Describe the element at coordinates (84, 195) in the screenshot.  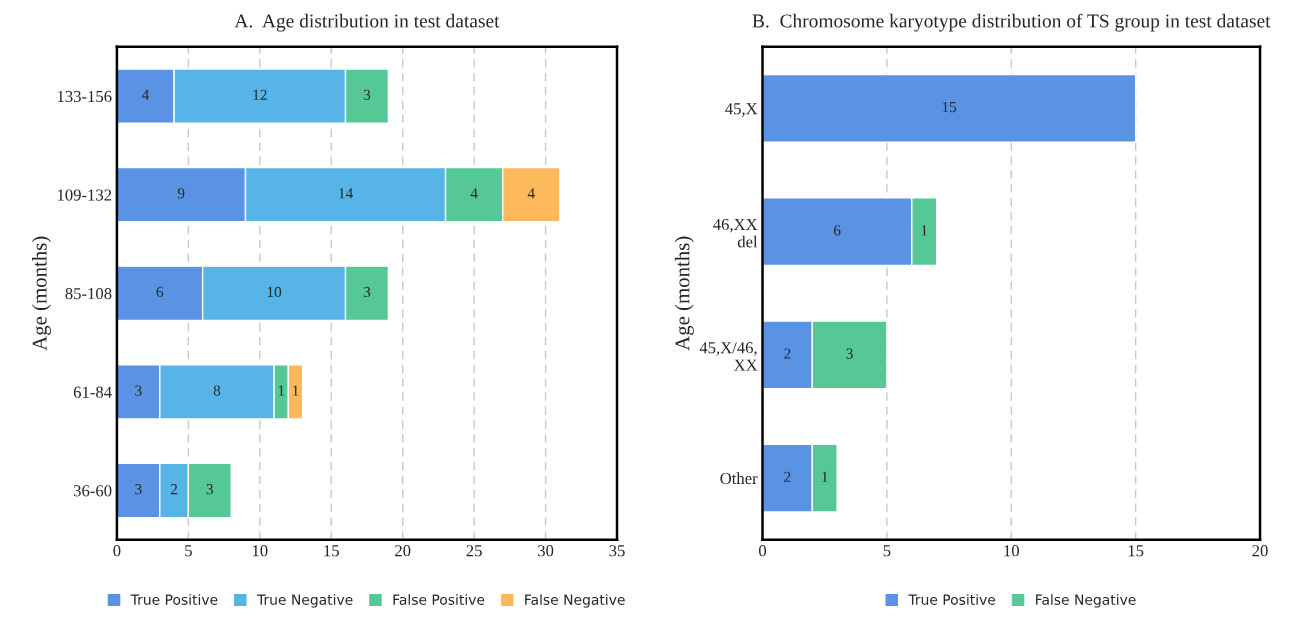
I see `y-tick-label: 109-132` at that location.